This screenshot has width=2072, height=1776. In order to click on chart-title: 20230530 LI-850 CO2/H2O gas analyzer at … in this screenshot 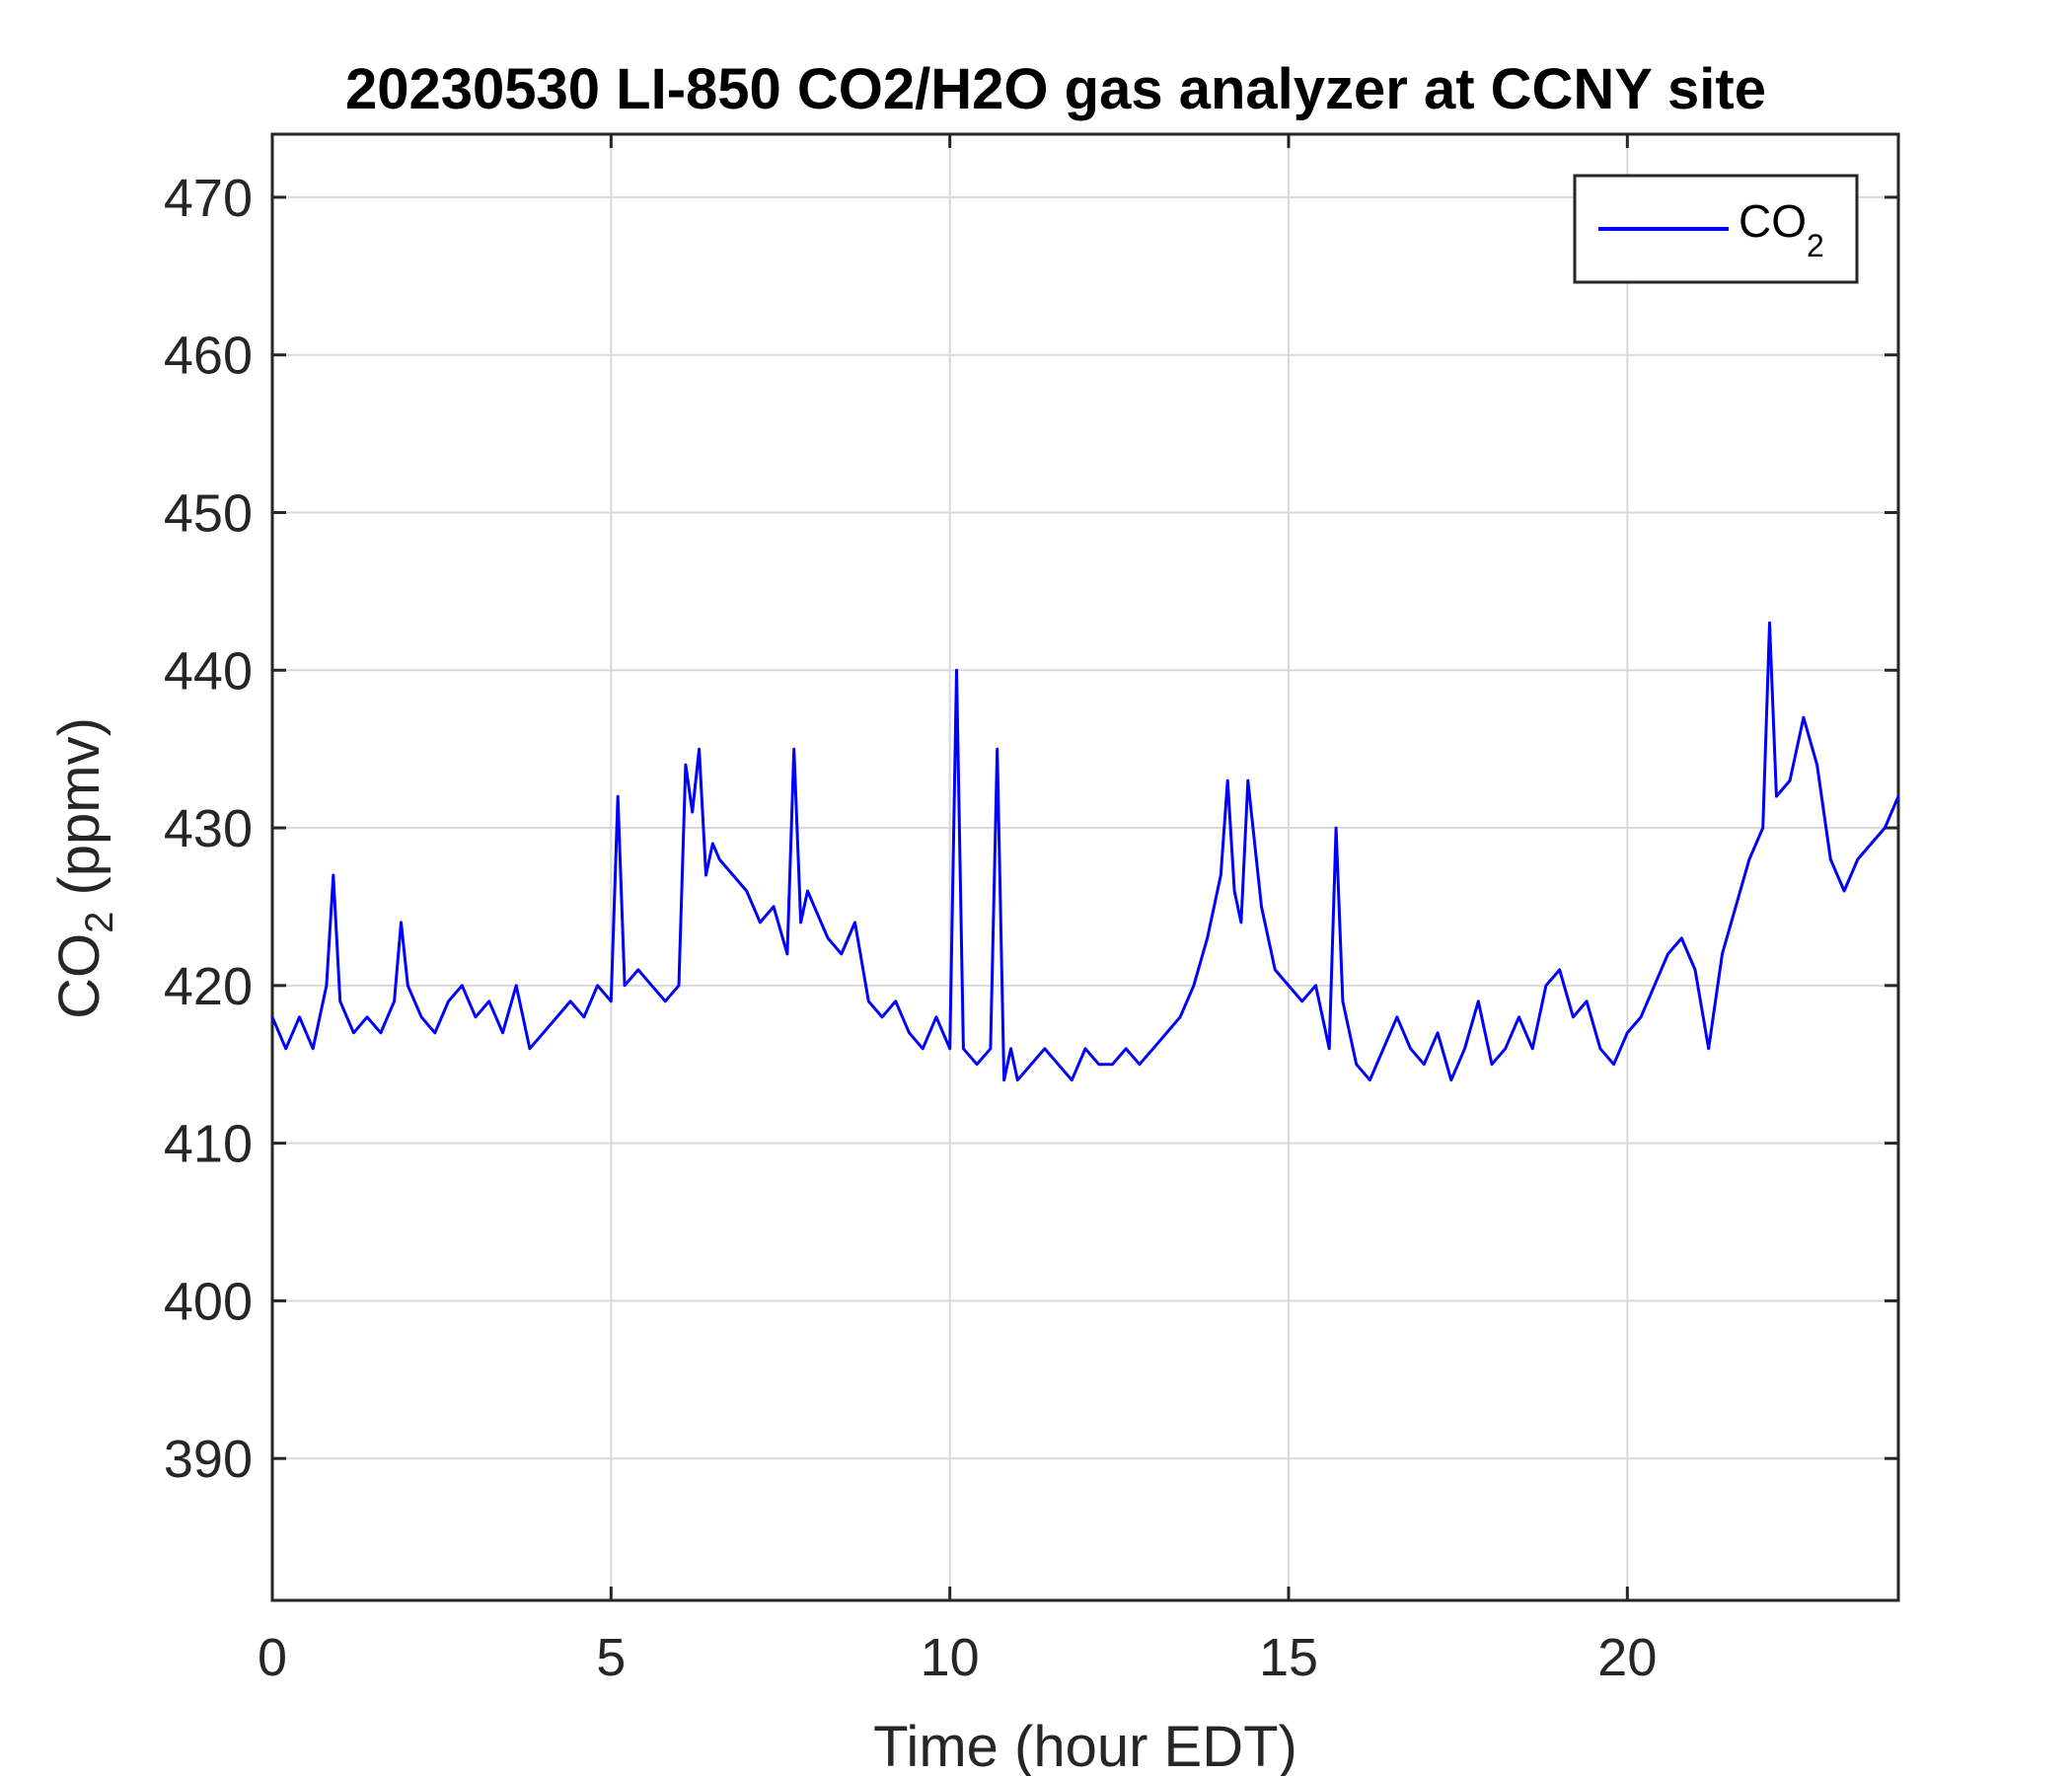, I will do `click(1055, 89)`.